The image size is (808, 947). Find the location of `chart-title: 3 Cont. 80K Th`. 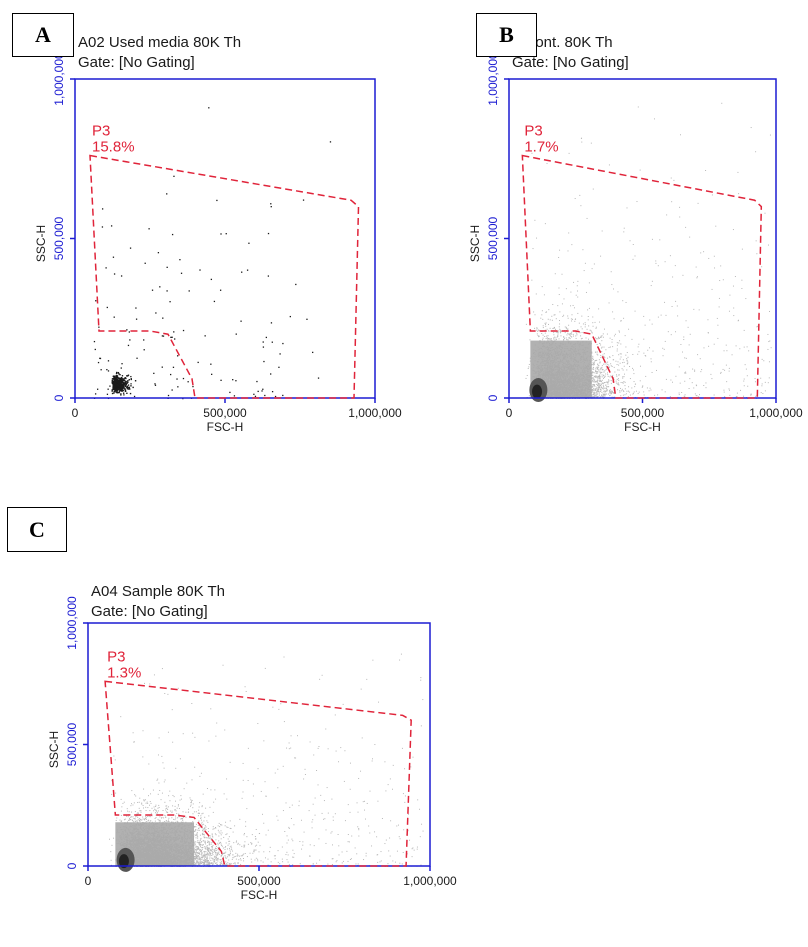

chart-title: 3 Cont. 80K Th is located at coordinates (562, 42).